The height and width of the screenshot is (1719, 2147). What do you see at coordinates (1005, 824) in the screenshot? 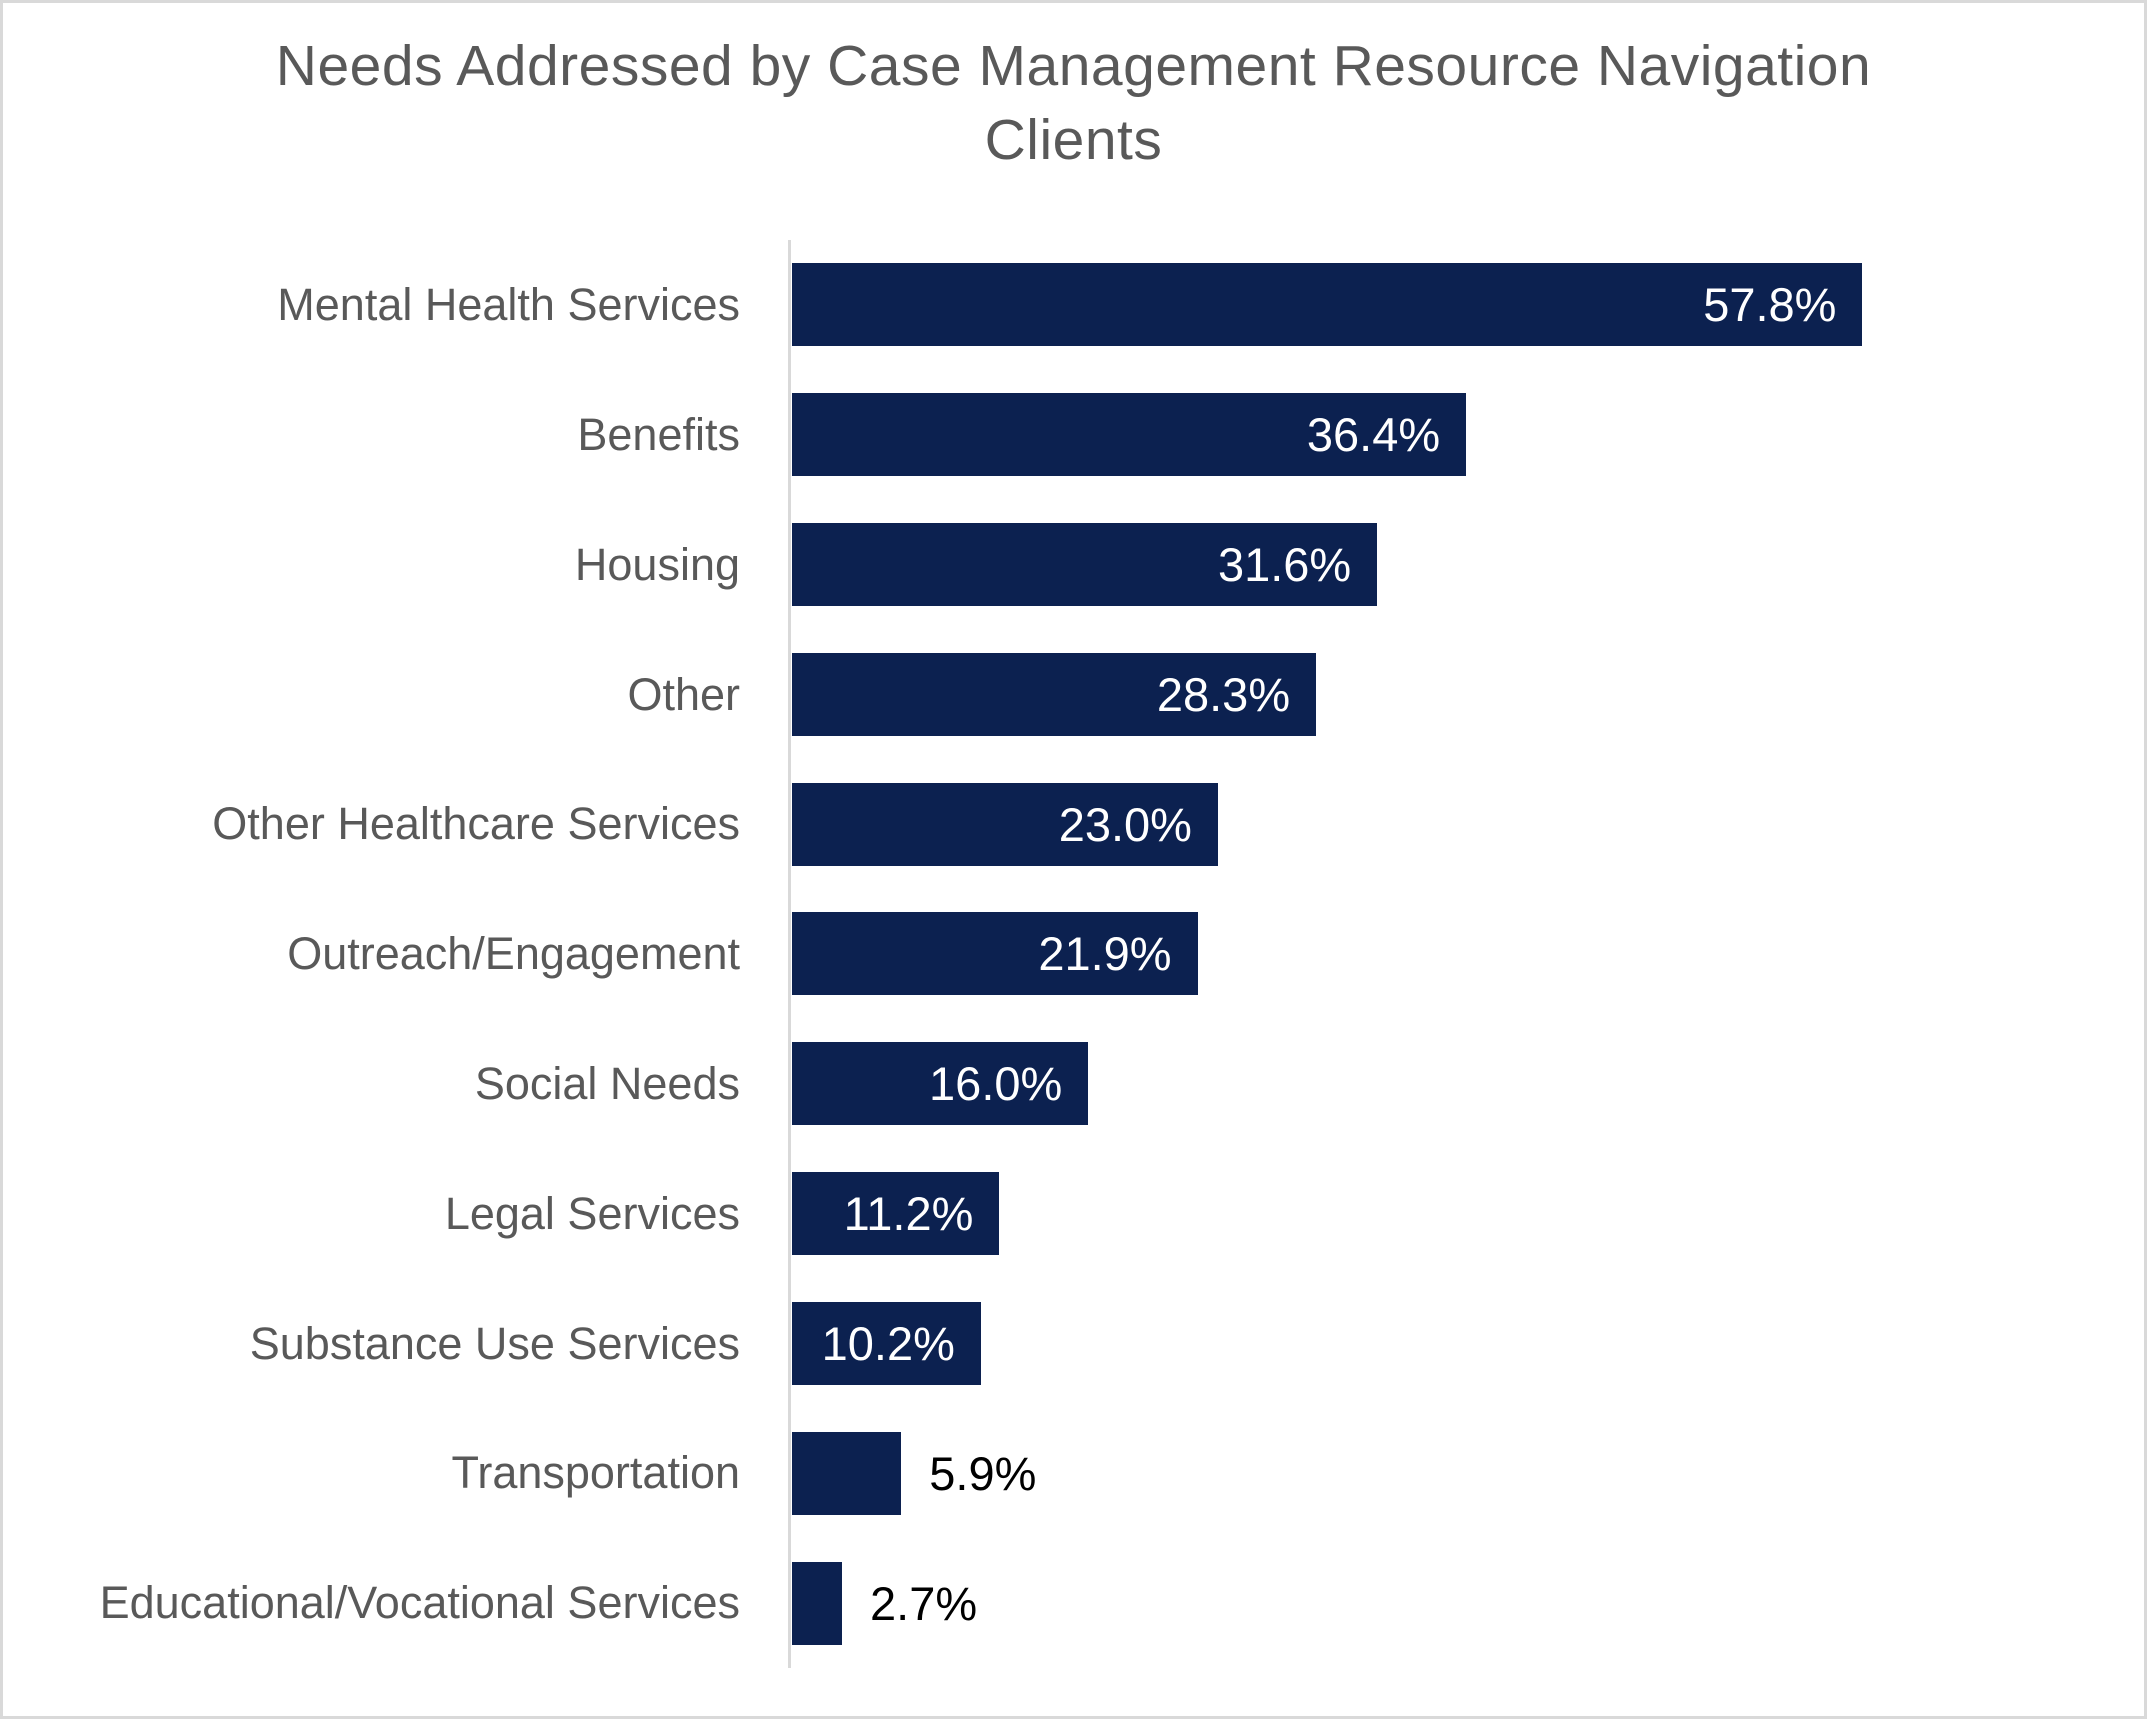
I see `bar: 23.0%` at bounding box center [1005, 824].